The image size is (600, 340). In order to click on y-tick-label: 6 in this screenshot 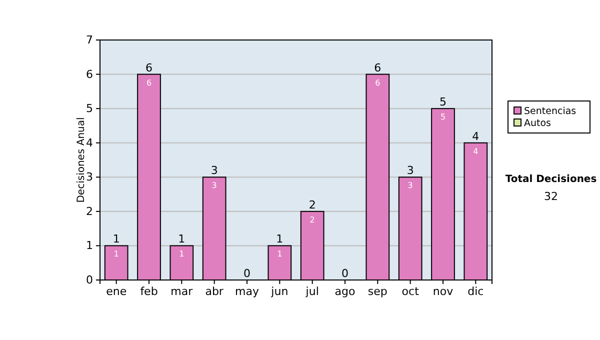, I will do `click(89, 74)`.